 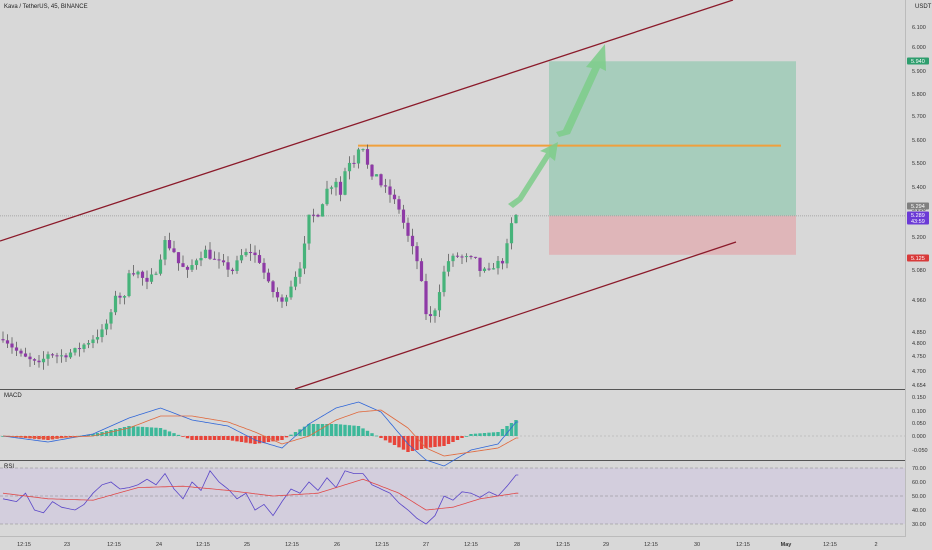 I want to click on time-tick-label: 29, so click(x=606, y=545).